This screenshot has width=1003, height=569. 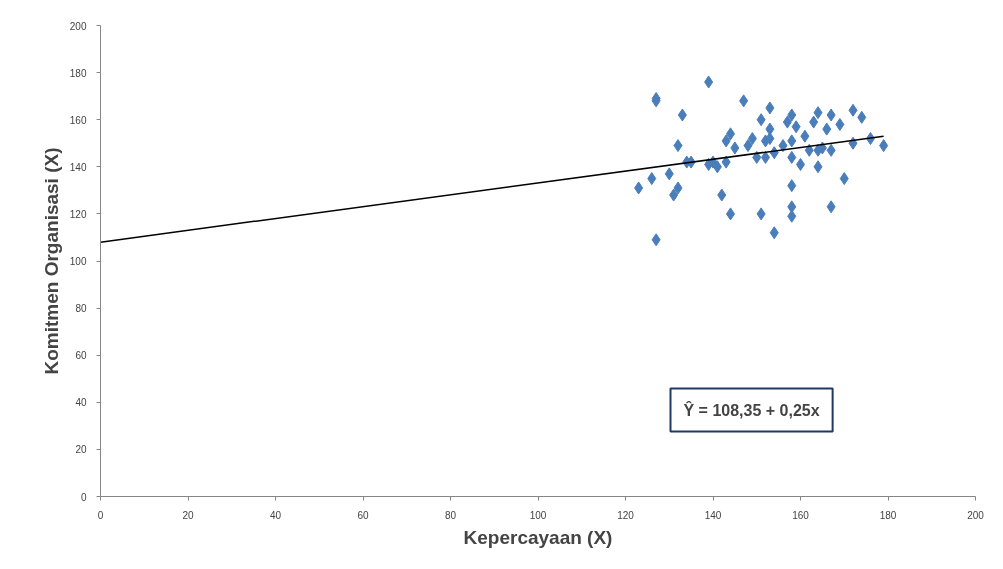 What do you see at coordinates (83, 497) in the screenshot?
I see `y-tick-label: 0` at bounding box center [83, 497].